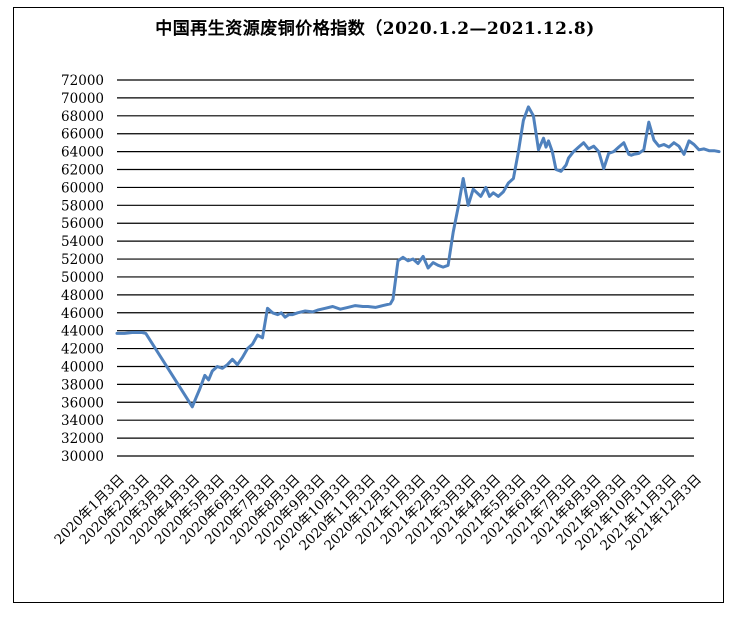 The width and height of the screenshot is (750, 621). I want to click on chart-title: 中国再生资源废铜价格指数（2020.1.2—2021.12.8), so click(375, 29).